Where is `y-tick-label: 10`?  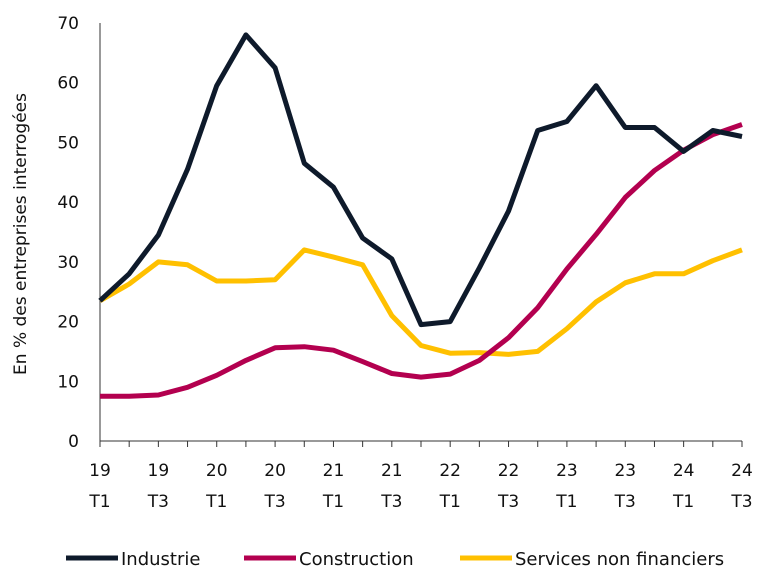
y-tick-label: 10 is located at coordinates (68, 382).